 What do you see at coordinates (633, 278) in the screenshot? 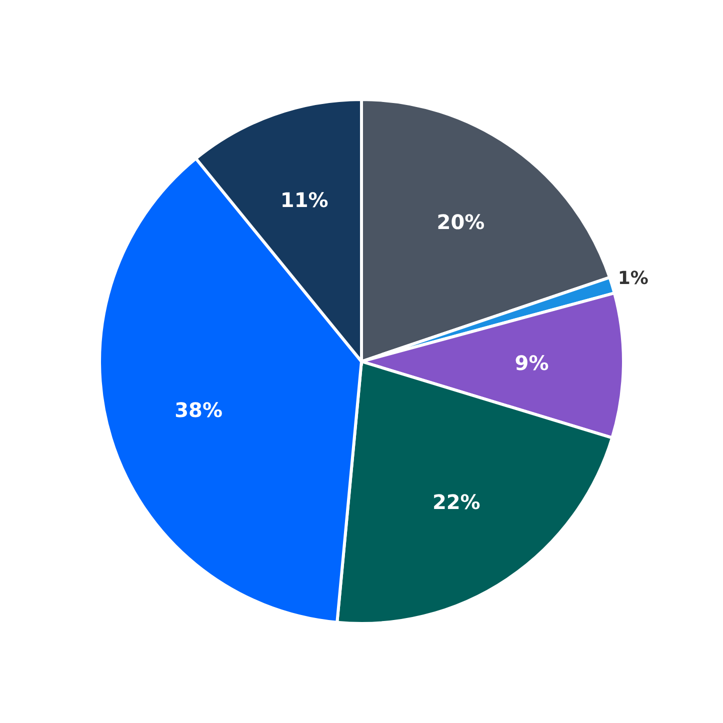
I see `data-label: 1%` at bounding box center [633, 278].